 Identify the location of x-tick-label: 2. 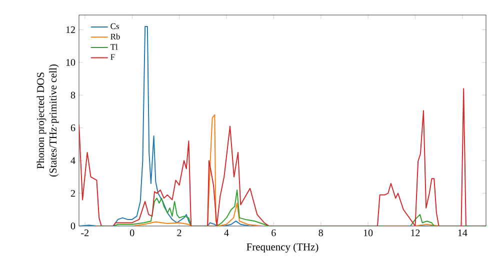
(179, 233).